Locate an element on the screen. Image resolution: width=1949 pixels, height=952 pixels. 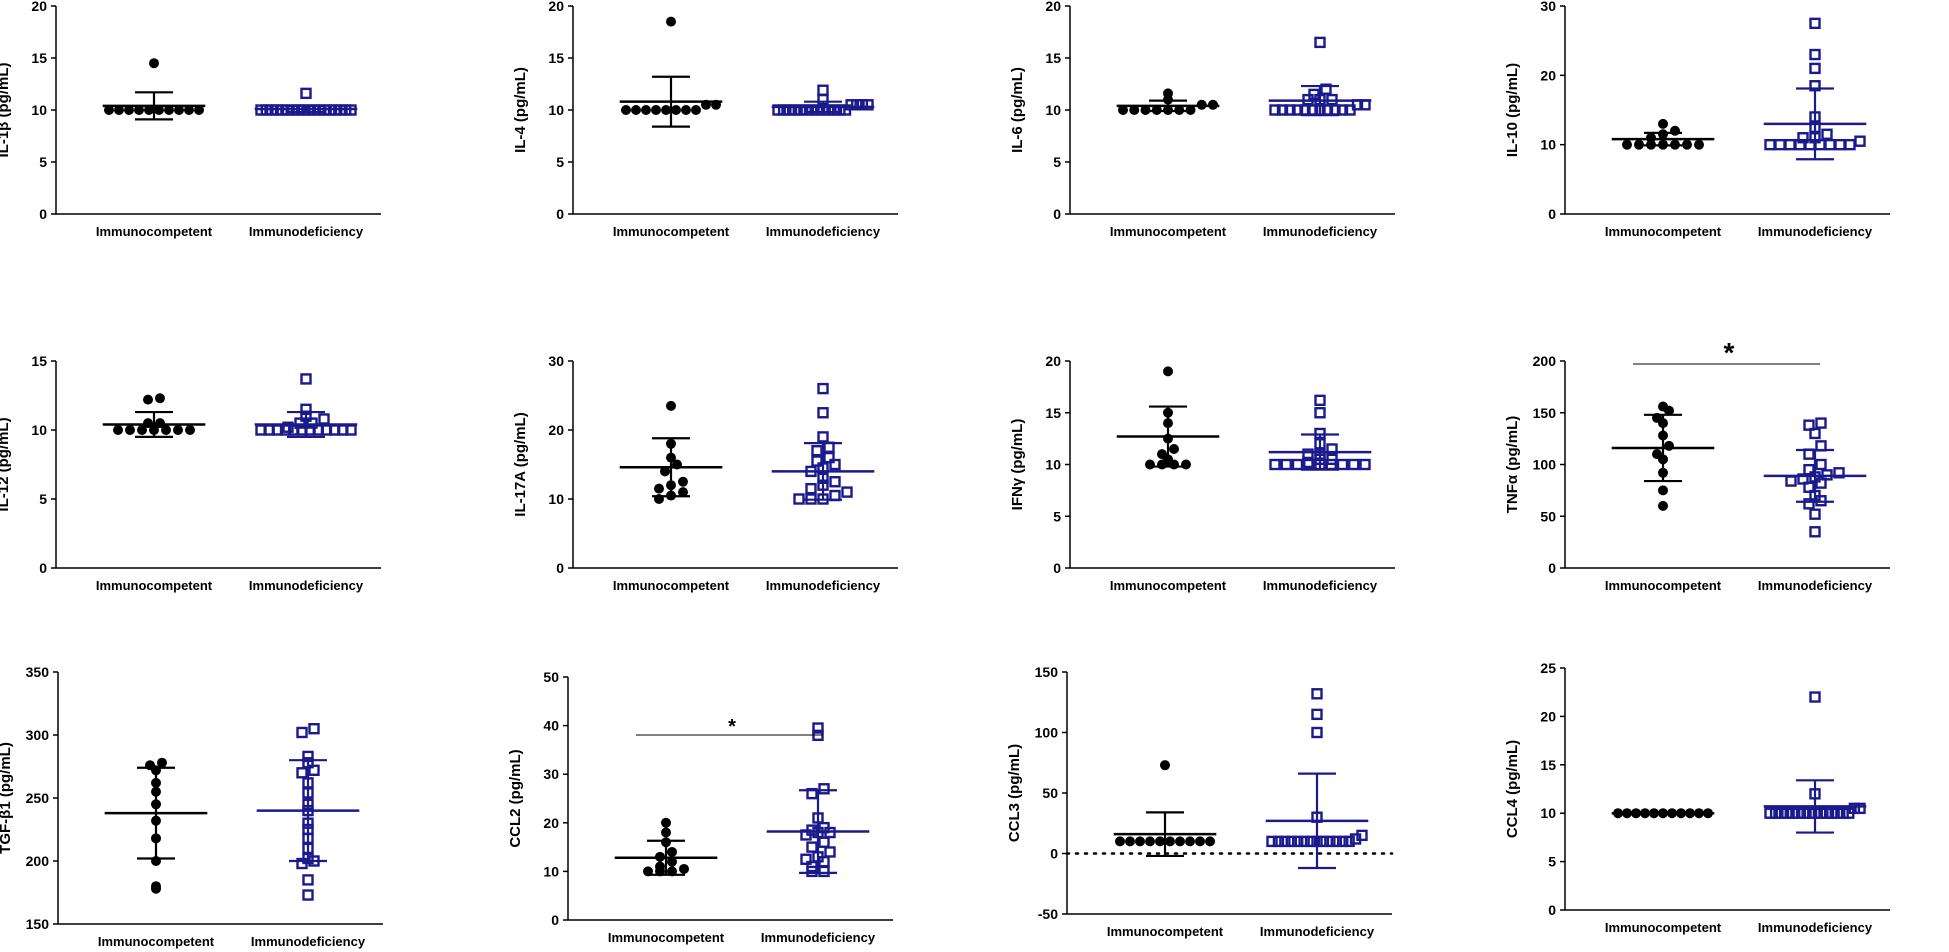
y-tick-label: 350 is located at coordinates (38, 672).